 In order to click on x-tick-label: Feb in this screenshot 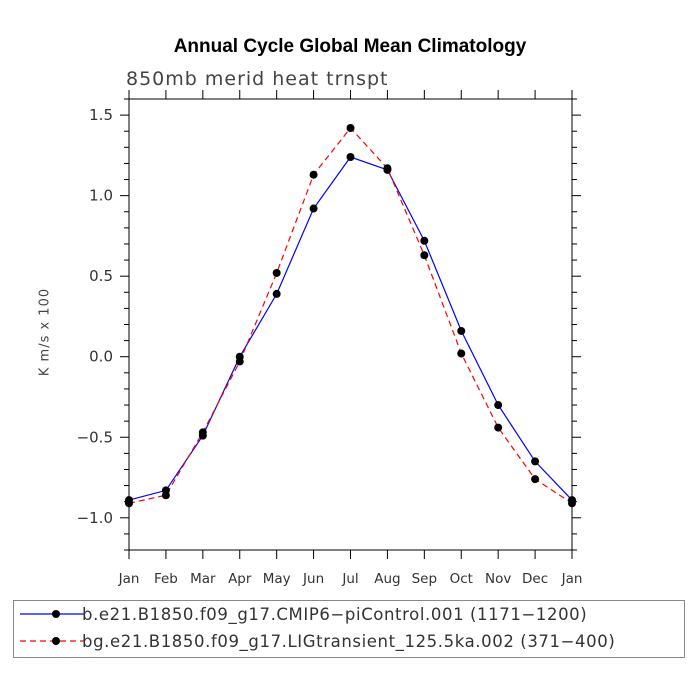, I will do `click(166, 579)`.